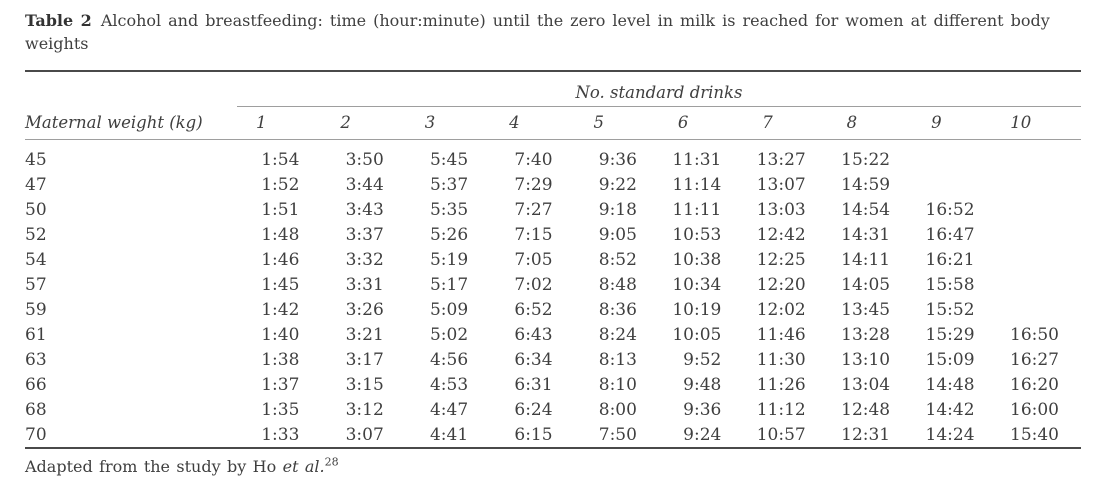 The width and height of the screenshot is (1106, 497). What do you see at coordinates (950, 359) in the screenshot?
I see `time-cell: 15:09` at bounding box center [950, 359].